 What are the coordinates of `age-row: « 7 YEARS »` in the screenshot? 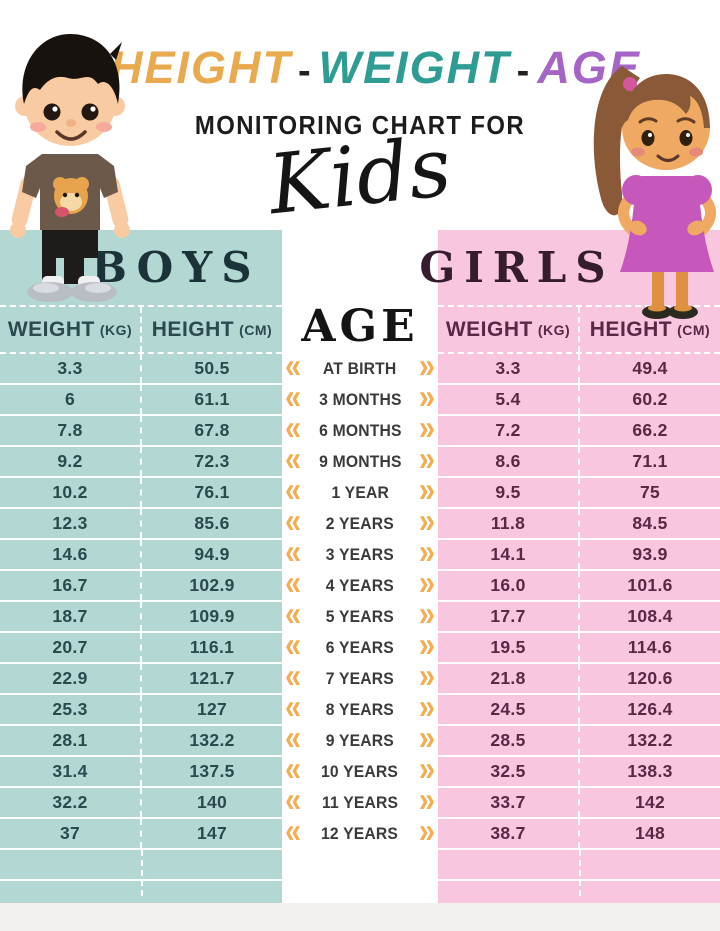 It's located at (360, 677).